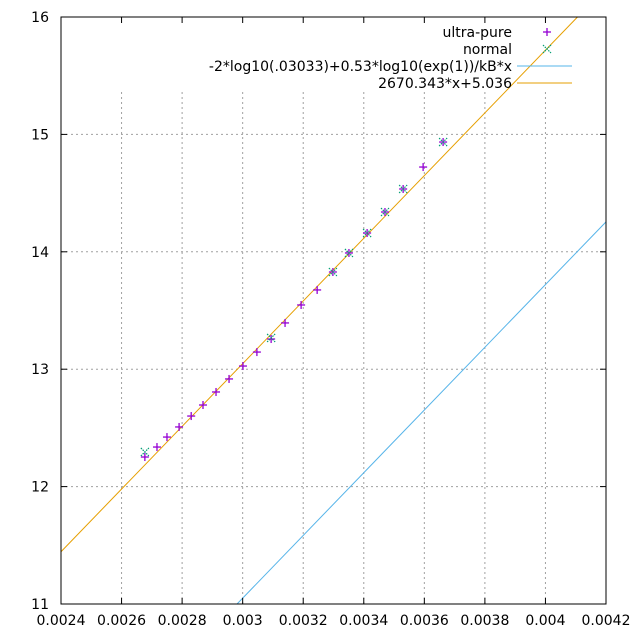  Describe the element at coordinates (303, 621) in the screenshot. I see `x-tick-label: 0.0032` at that location.